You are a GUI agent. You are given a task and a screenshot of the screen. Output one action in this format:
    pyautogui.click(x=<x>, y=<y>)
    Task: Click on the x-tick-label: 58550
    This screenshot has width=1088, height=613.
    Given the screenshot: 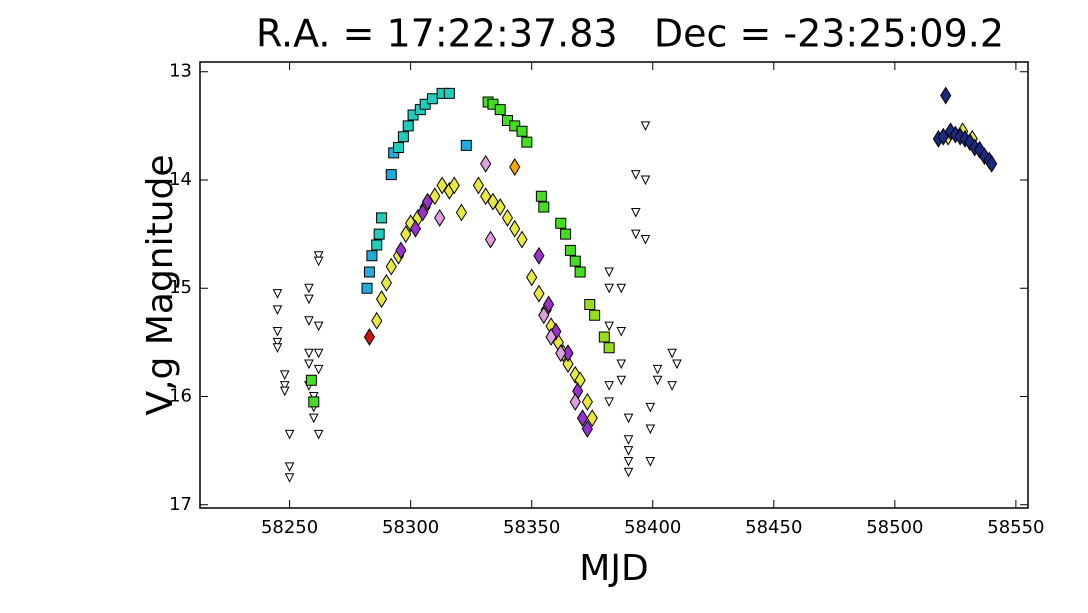 What is the action you would take?
    pyautogui.click(x=1015, y=527)
    